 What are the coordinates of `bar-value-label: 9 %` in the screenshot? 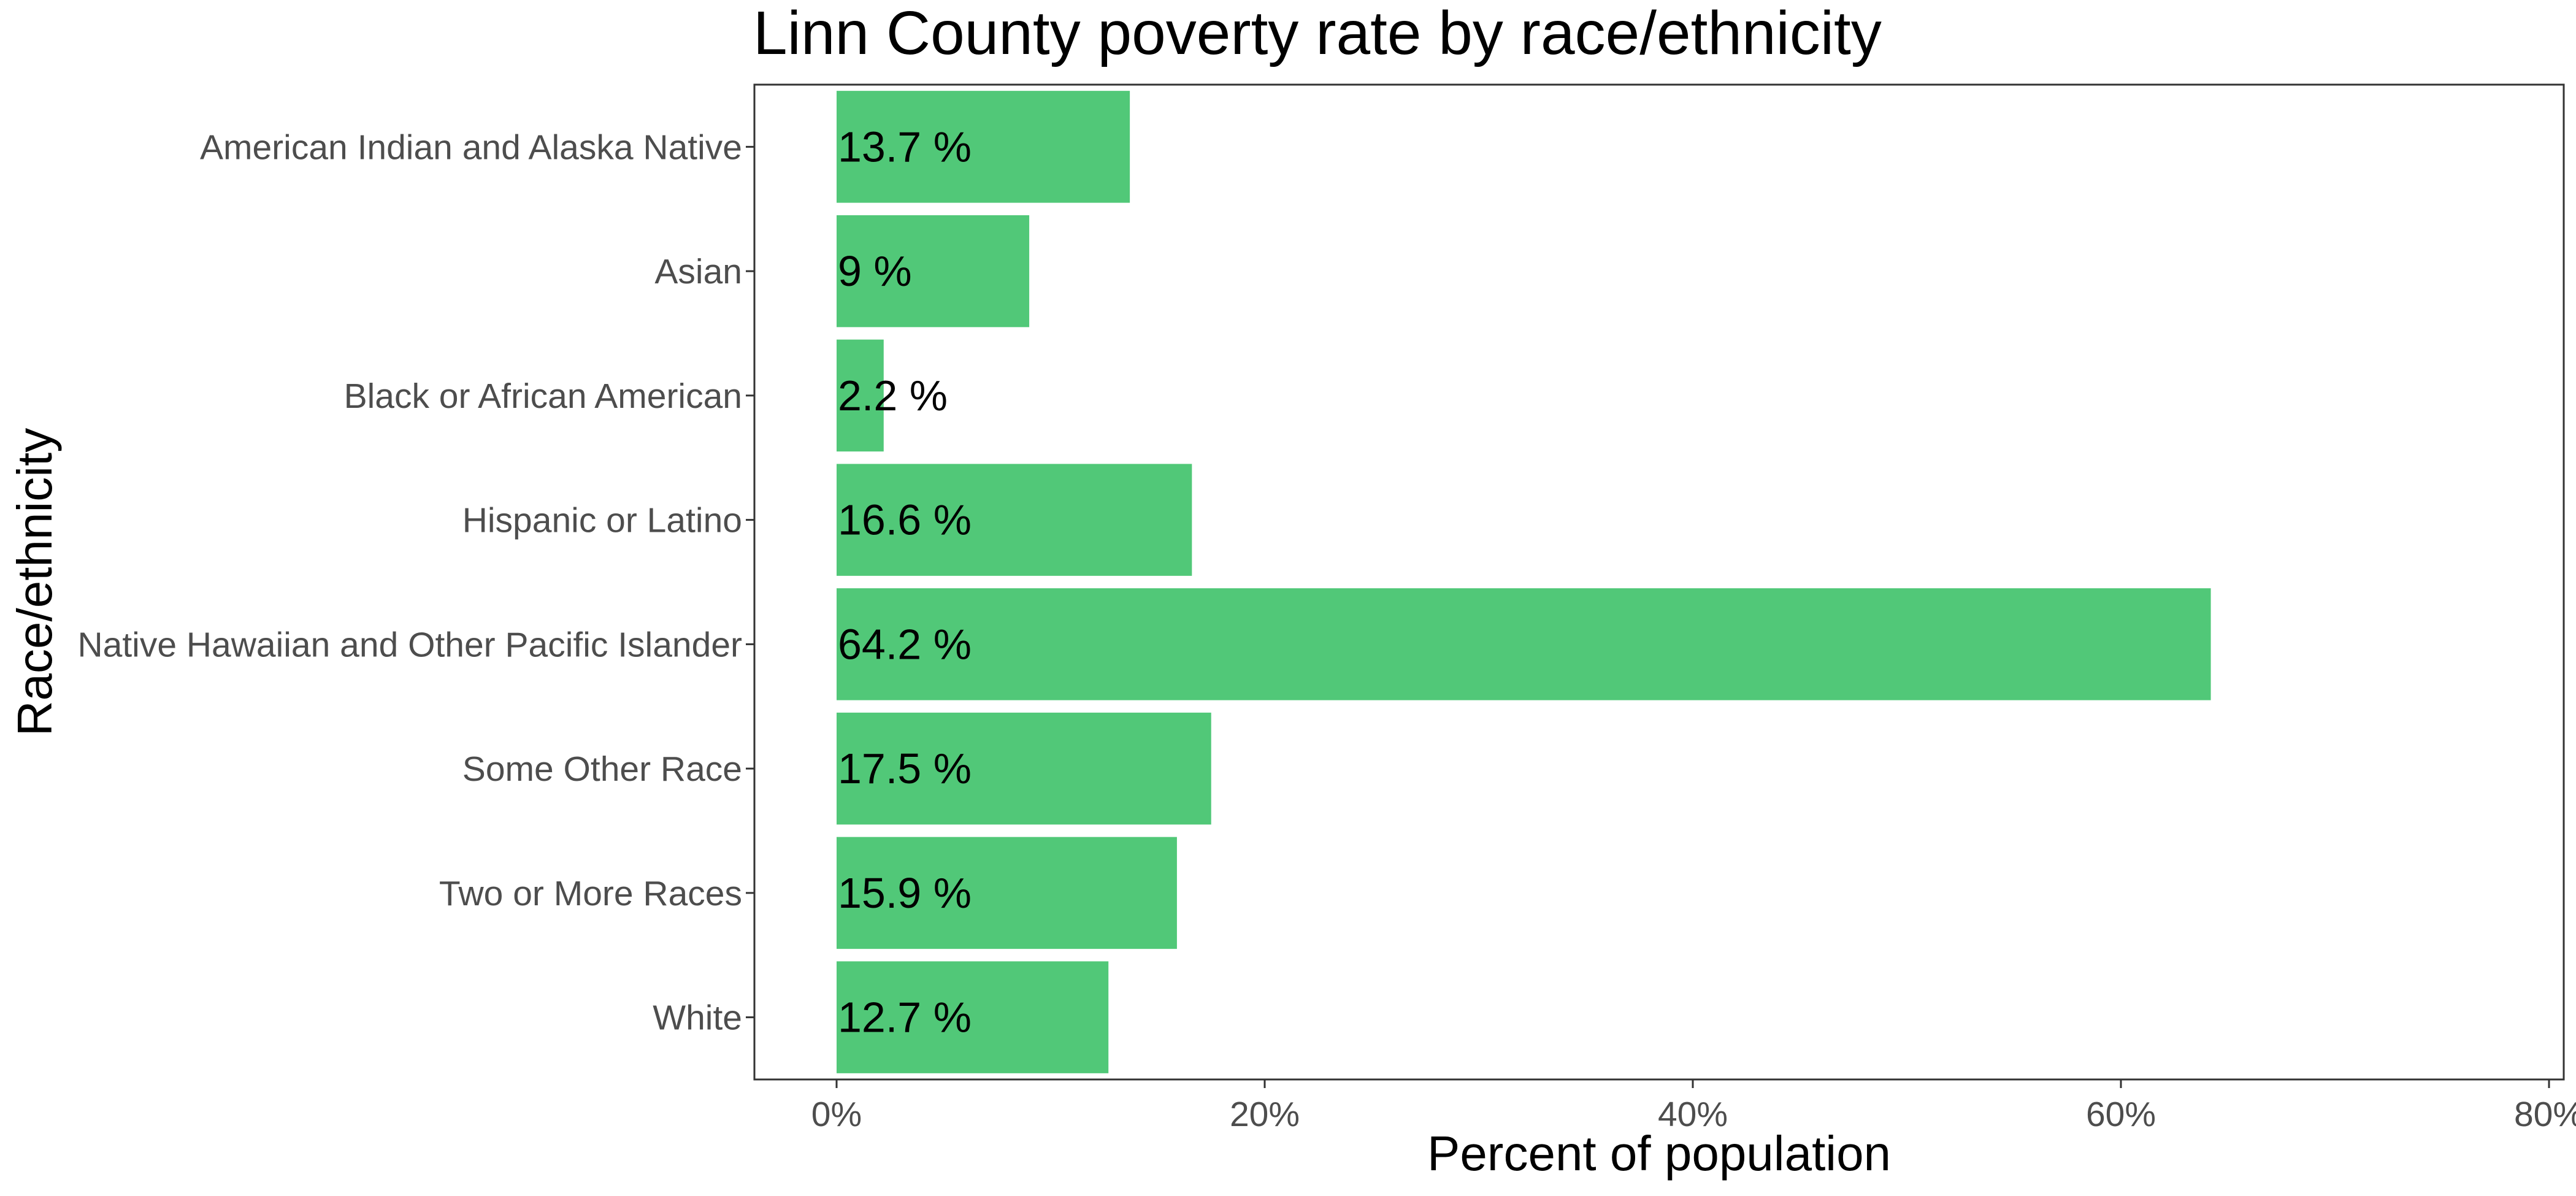 It's located at (875, 271).